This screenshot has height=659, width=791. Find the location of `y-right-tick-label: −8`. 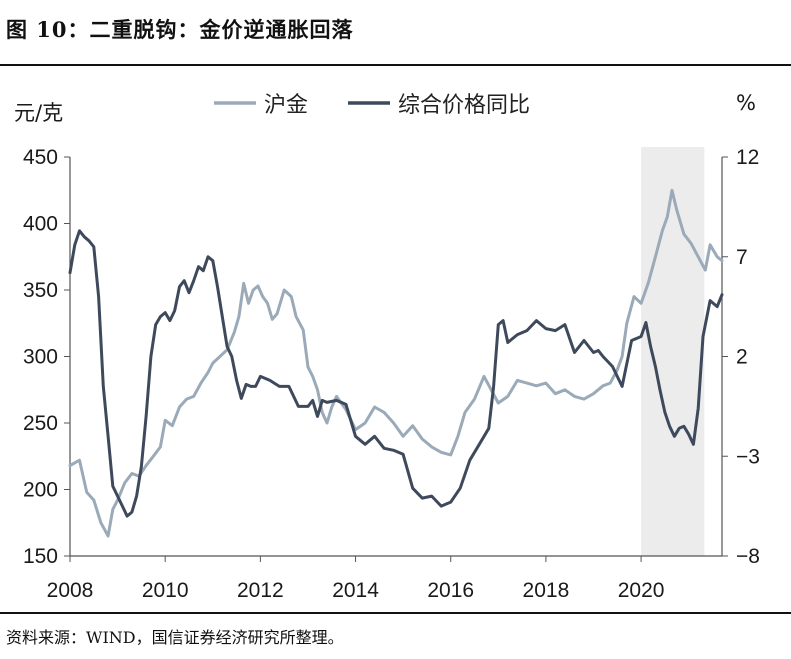

y-right-tick-label: −8 is located at coordinates (748, 556).